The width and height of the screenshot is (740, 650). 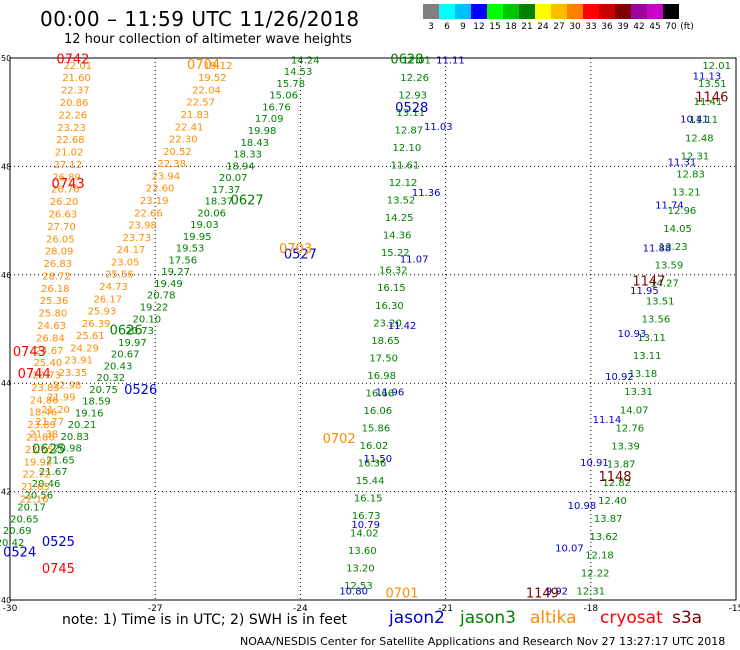 I want to click on legend-label: 33, so click(x=591, y=27).